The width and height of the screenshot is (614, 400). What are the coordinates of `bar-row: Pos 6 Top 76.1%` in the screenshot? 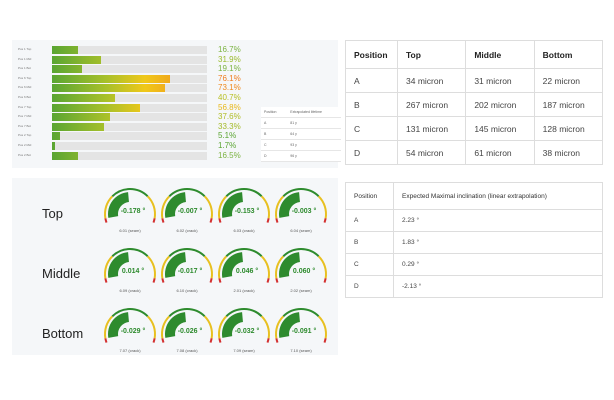 It's located at (175, 78).